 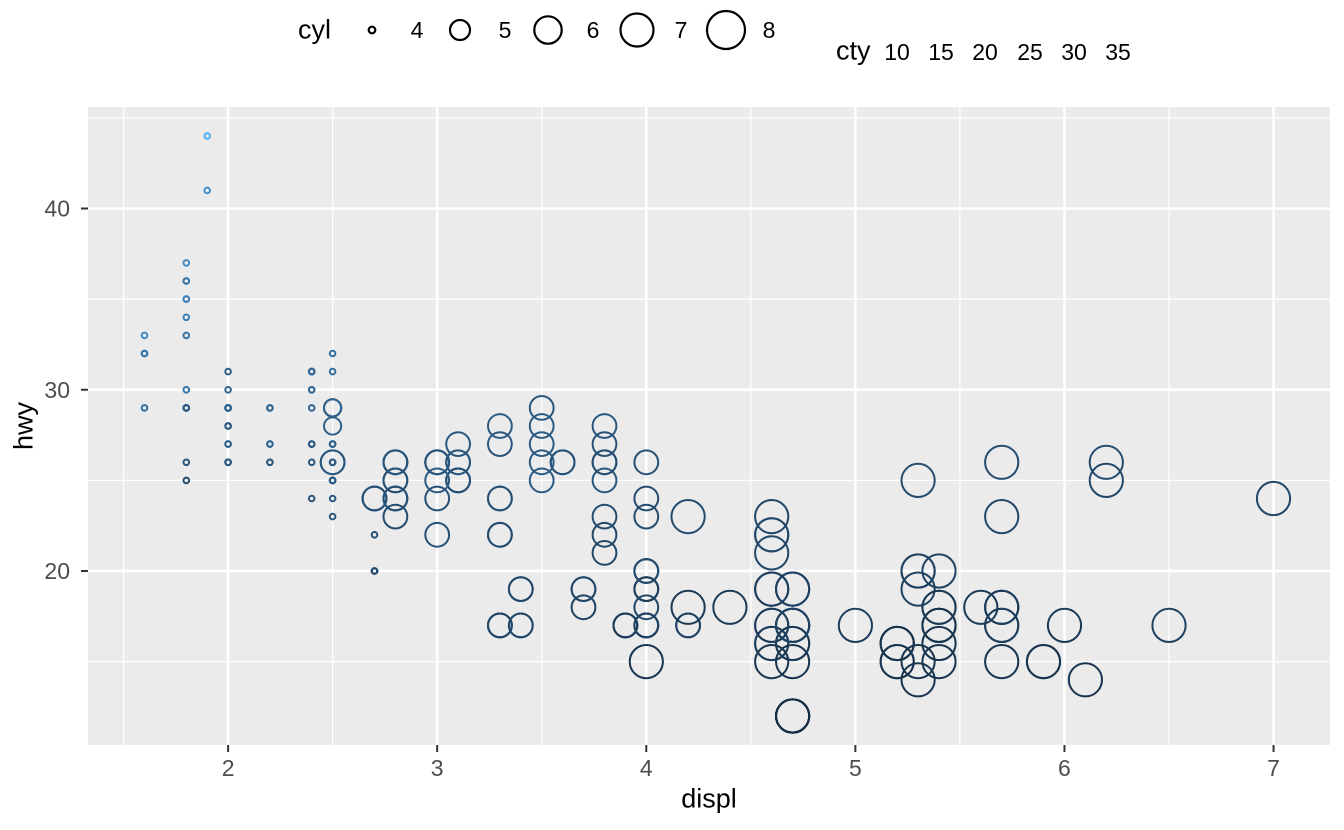 What do you see at coordinates (646, 768) in the screenshot?
I see `x-tick-label: 4` at bounding box center [646, 768].